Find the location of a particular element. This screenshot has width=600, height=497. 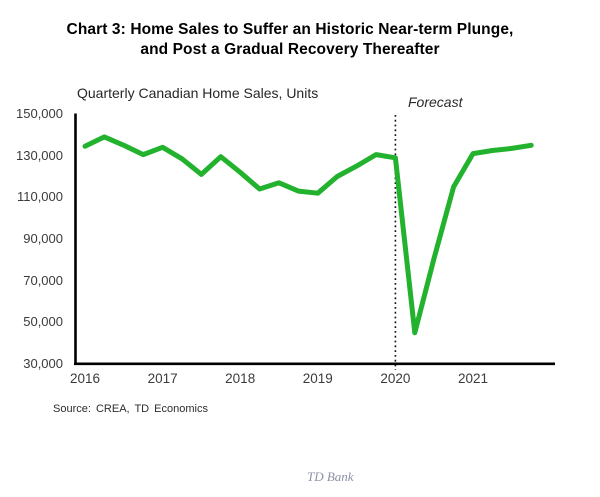

y-axis-tick-label: 50,000 is located at coordinates (43, 322).